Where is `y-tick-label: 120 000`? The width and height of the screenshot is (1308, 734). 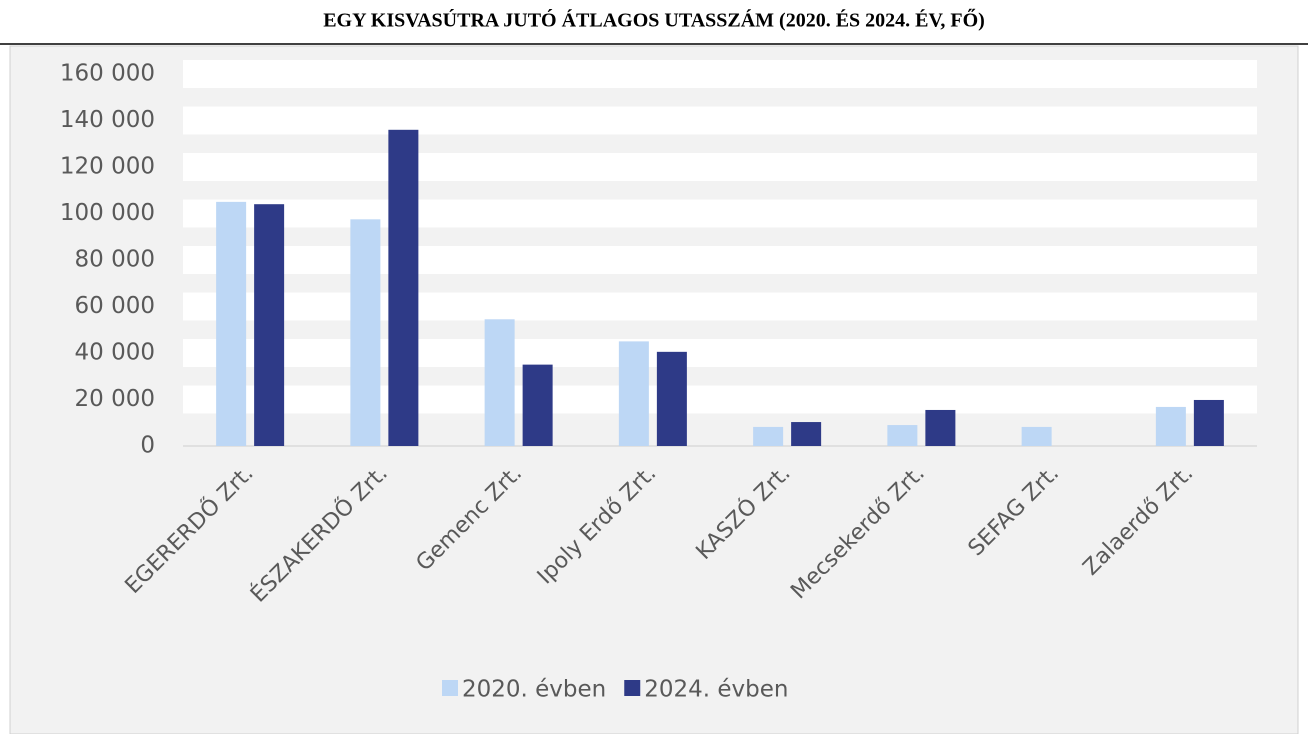
y-tick-label: 120 000 is located at coordinates (107, 167).